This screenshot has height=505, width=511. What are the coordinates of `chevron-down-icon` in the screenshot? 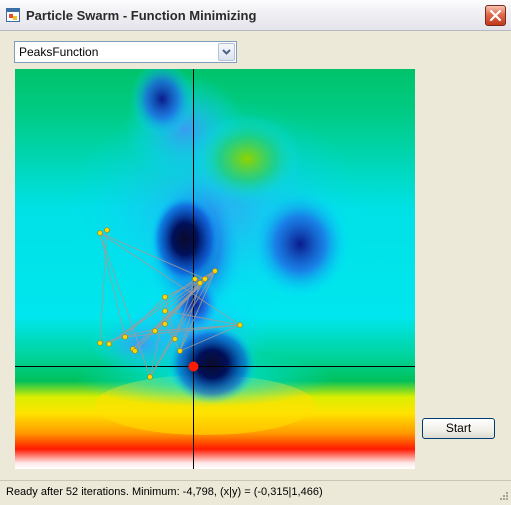 It's located at (226, 52).